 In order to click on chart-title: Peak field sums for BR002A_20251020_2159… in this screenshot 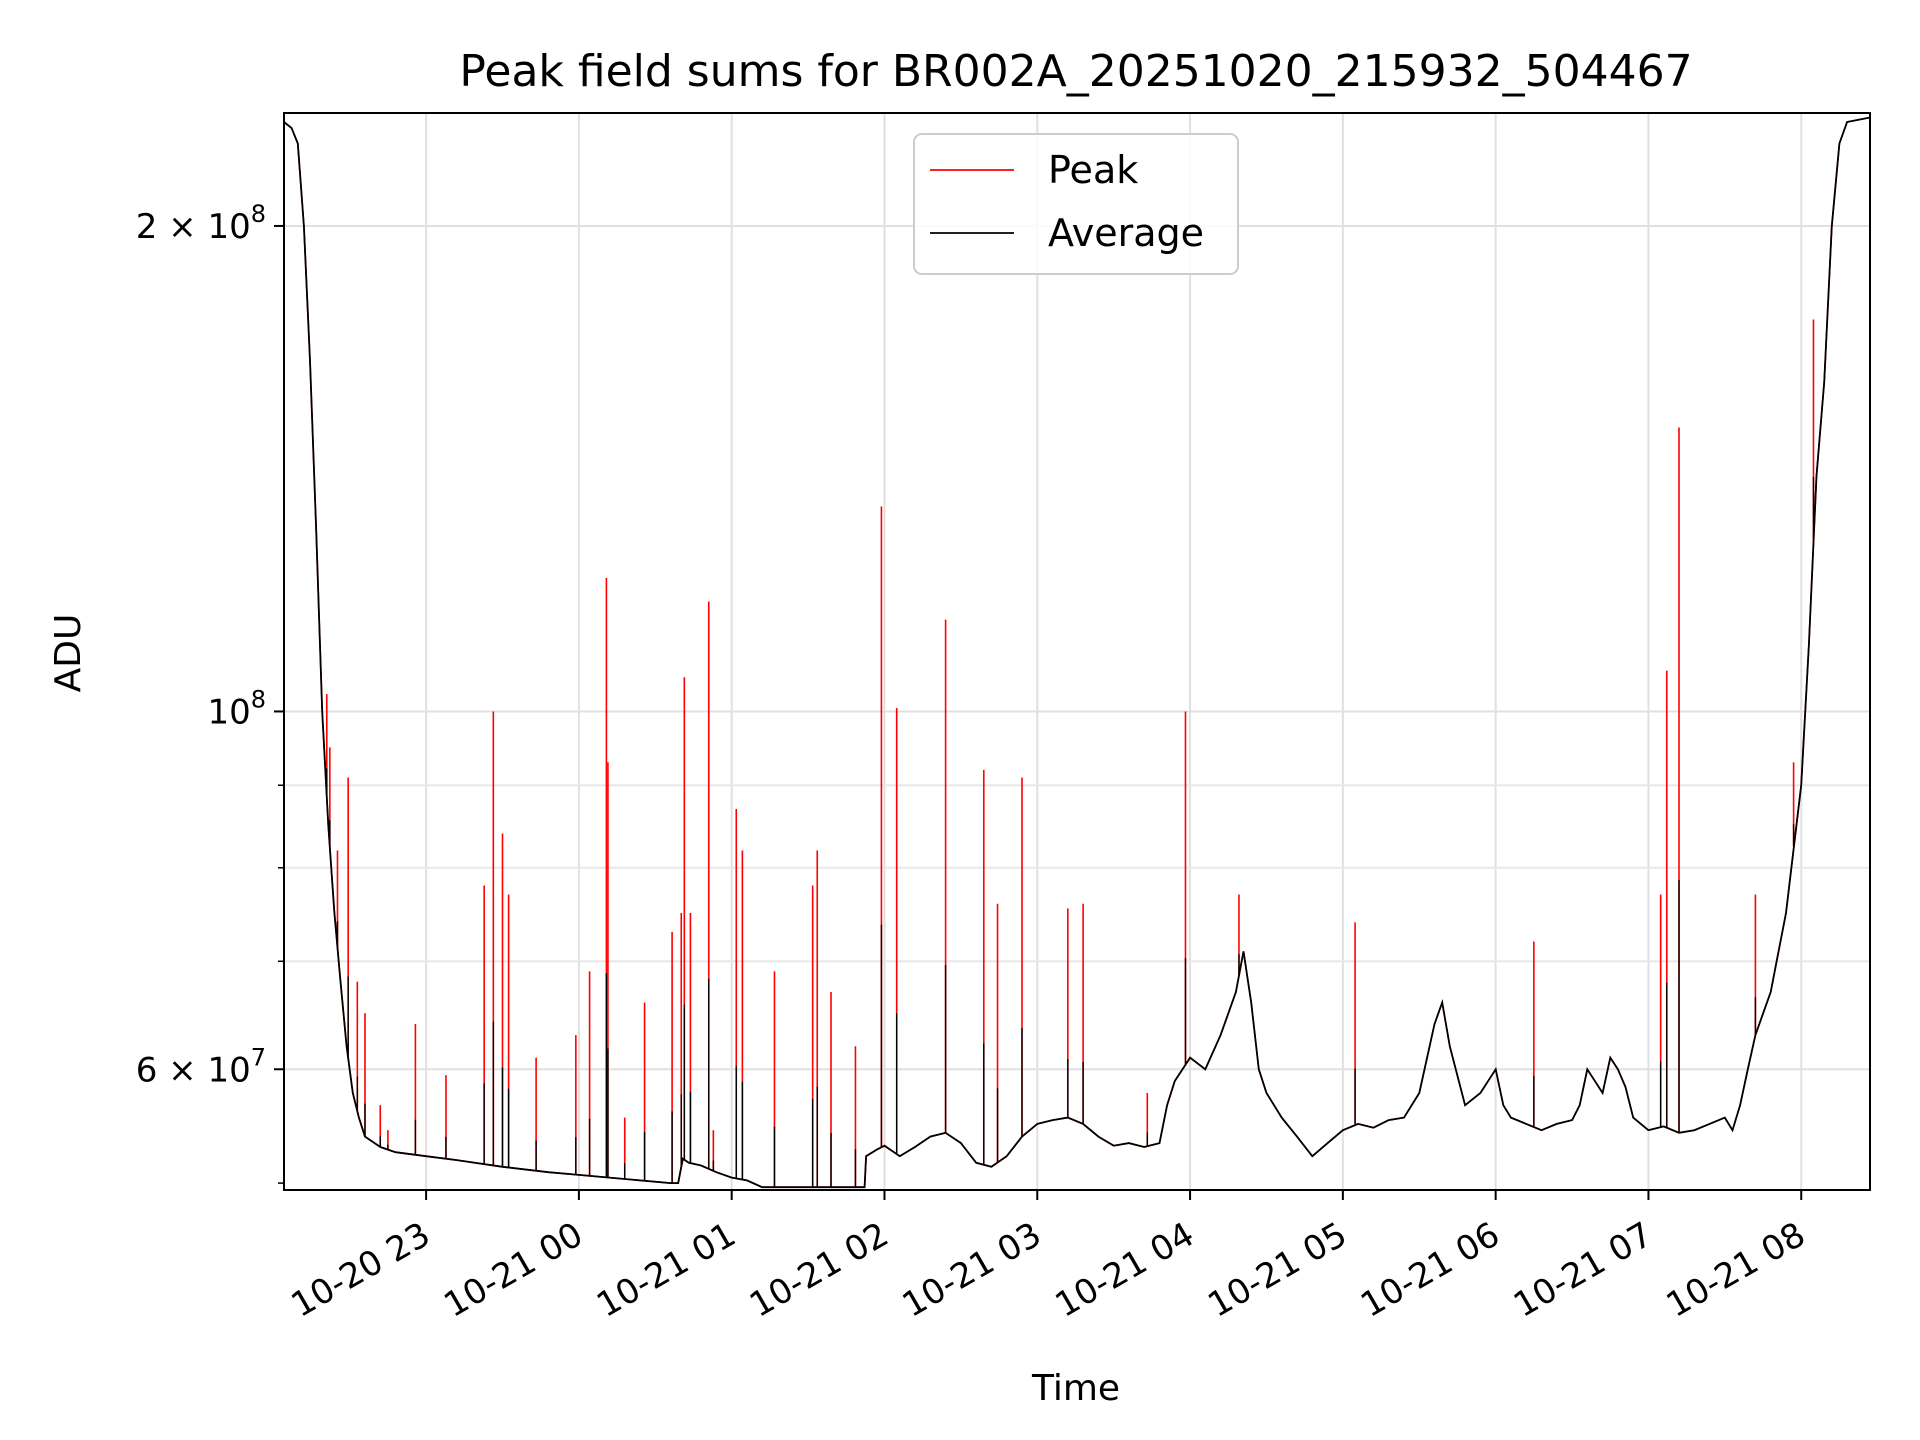, I will do `click(1075, 71)`.